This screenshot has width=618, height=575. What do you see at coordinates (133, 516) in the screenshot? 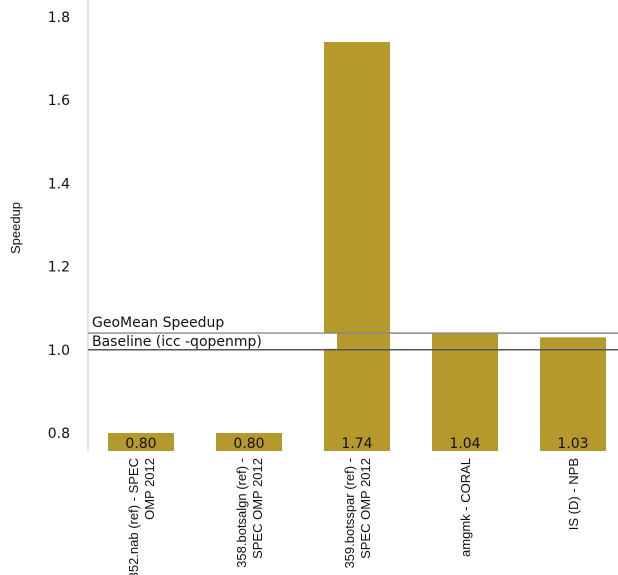
I see `category-label: 352.nab (ref) - SPEC` at bounding box center [133, 516].